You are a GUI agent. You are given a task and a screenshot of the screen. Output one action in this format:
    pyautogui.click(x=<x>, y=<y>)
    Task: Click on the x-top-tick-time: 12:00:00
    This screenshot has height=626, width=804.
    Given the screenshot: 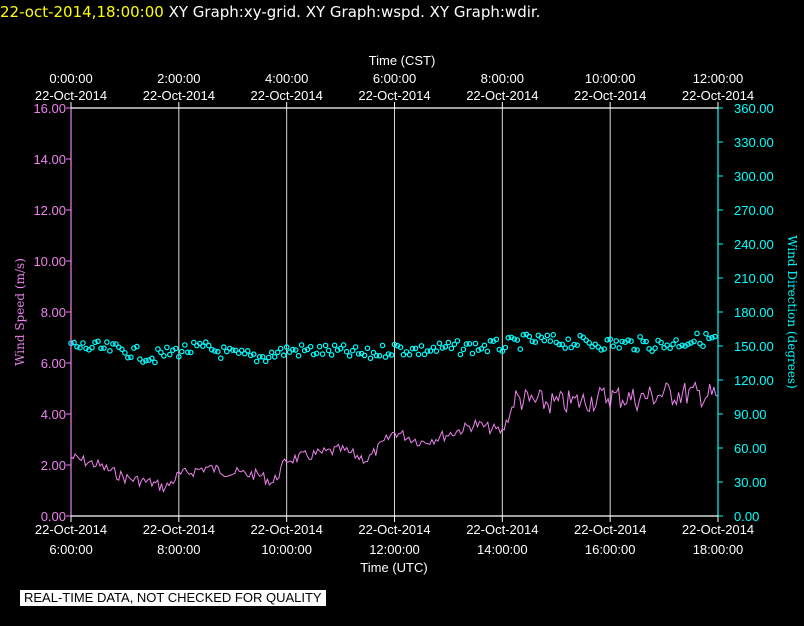 What is the action you would take?
    pyautogui.click(x=718, y=78)
    